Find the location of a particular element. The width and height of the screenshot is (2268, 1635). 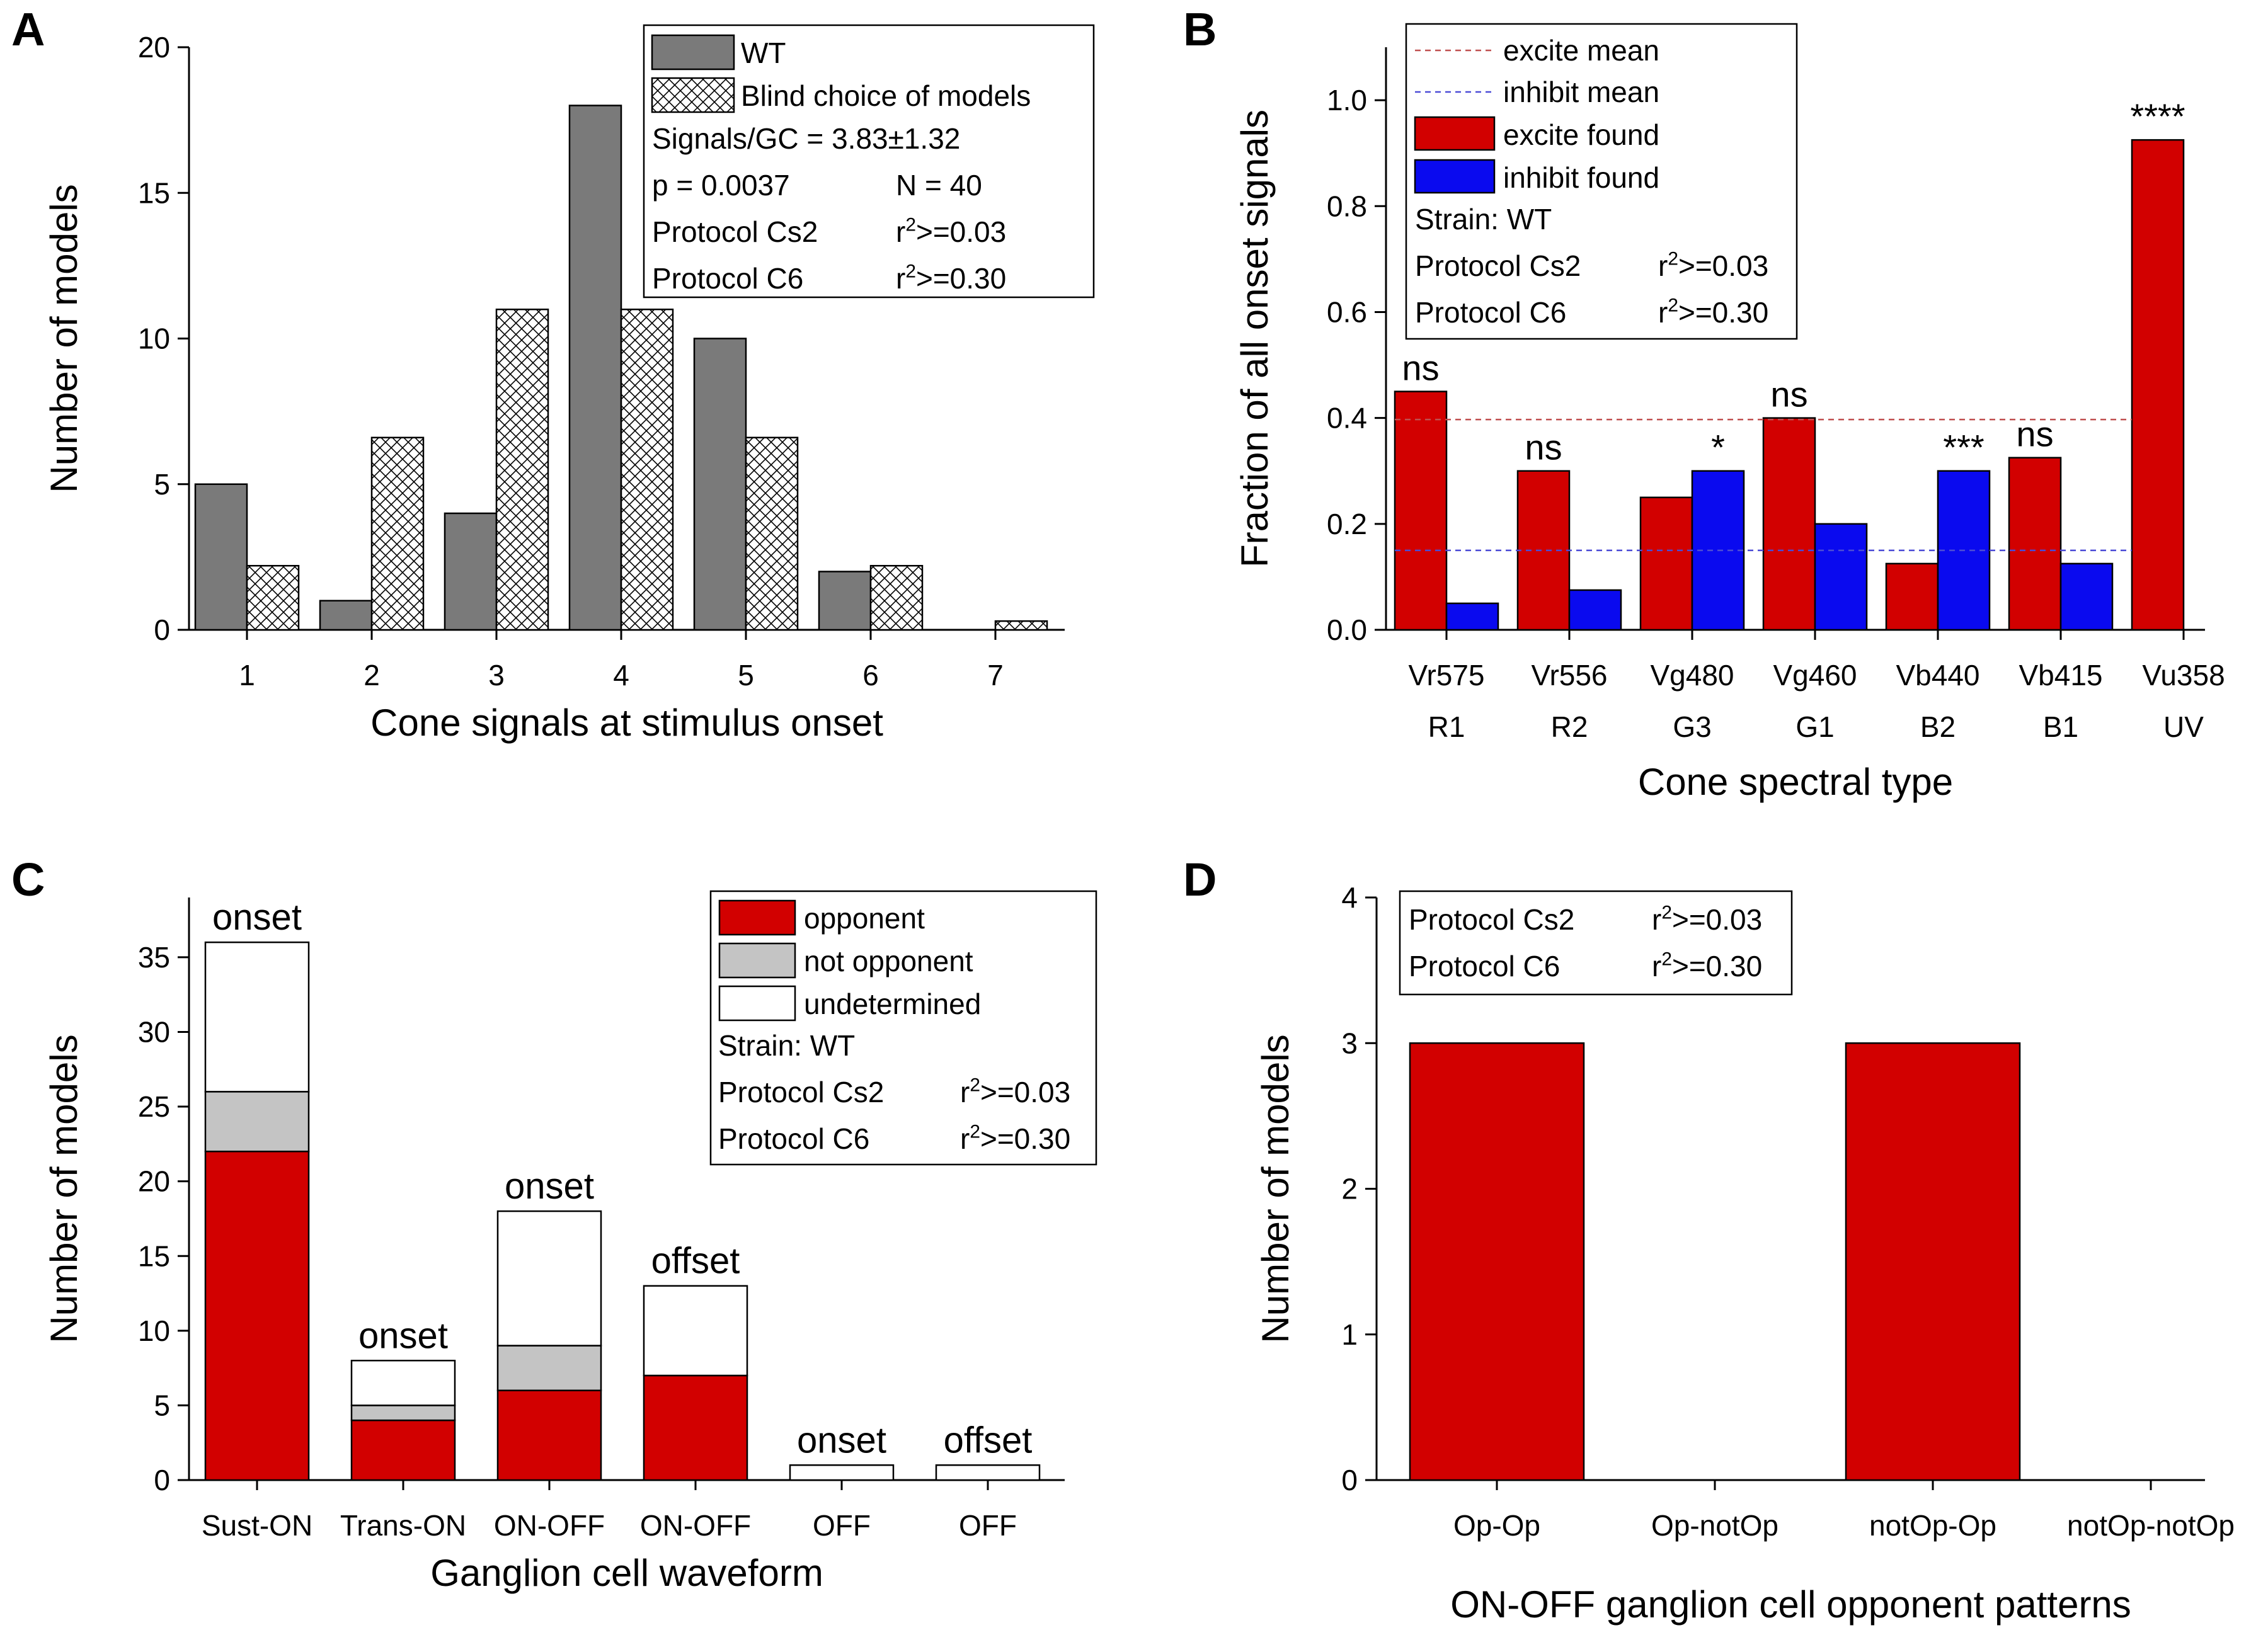

legend-text: inhibit found is located at coordinates (1581, 177).